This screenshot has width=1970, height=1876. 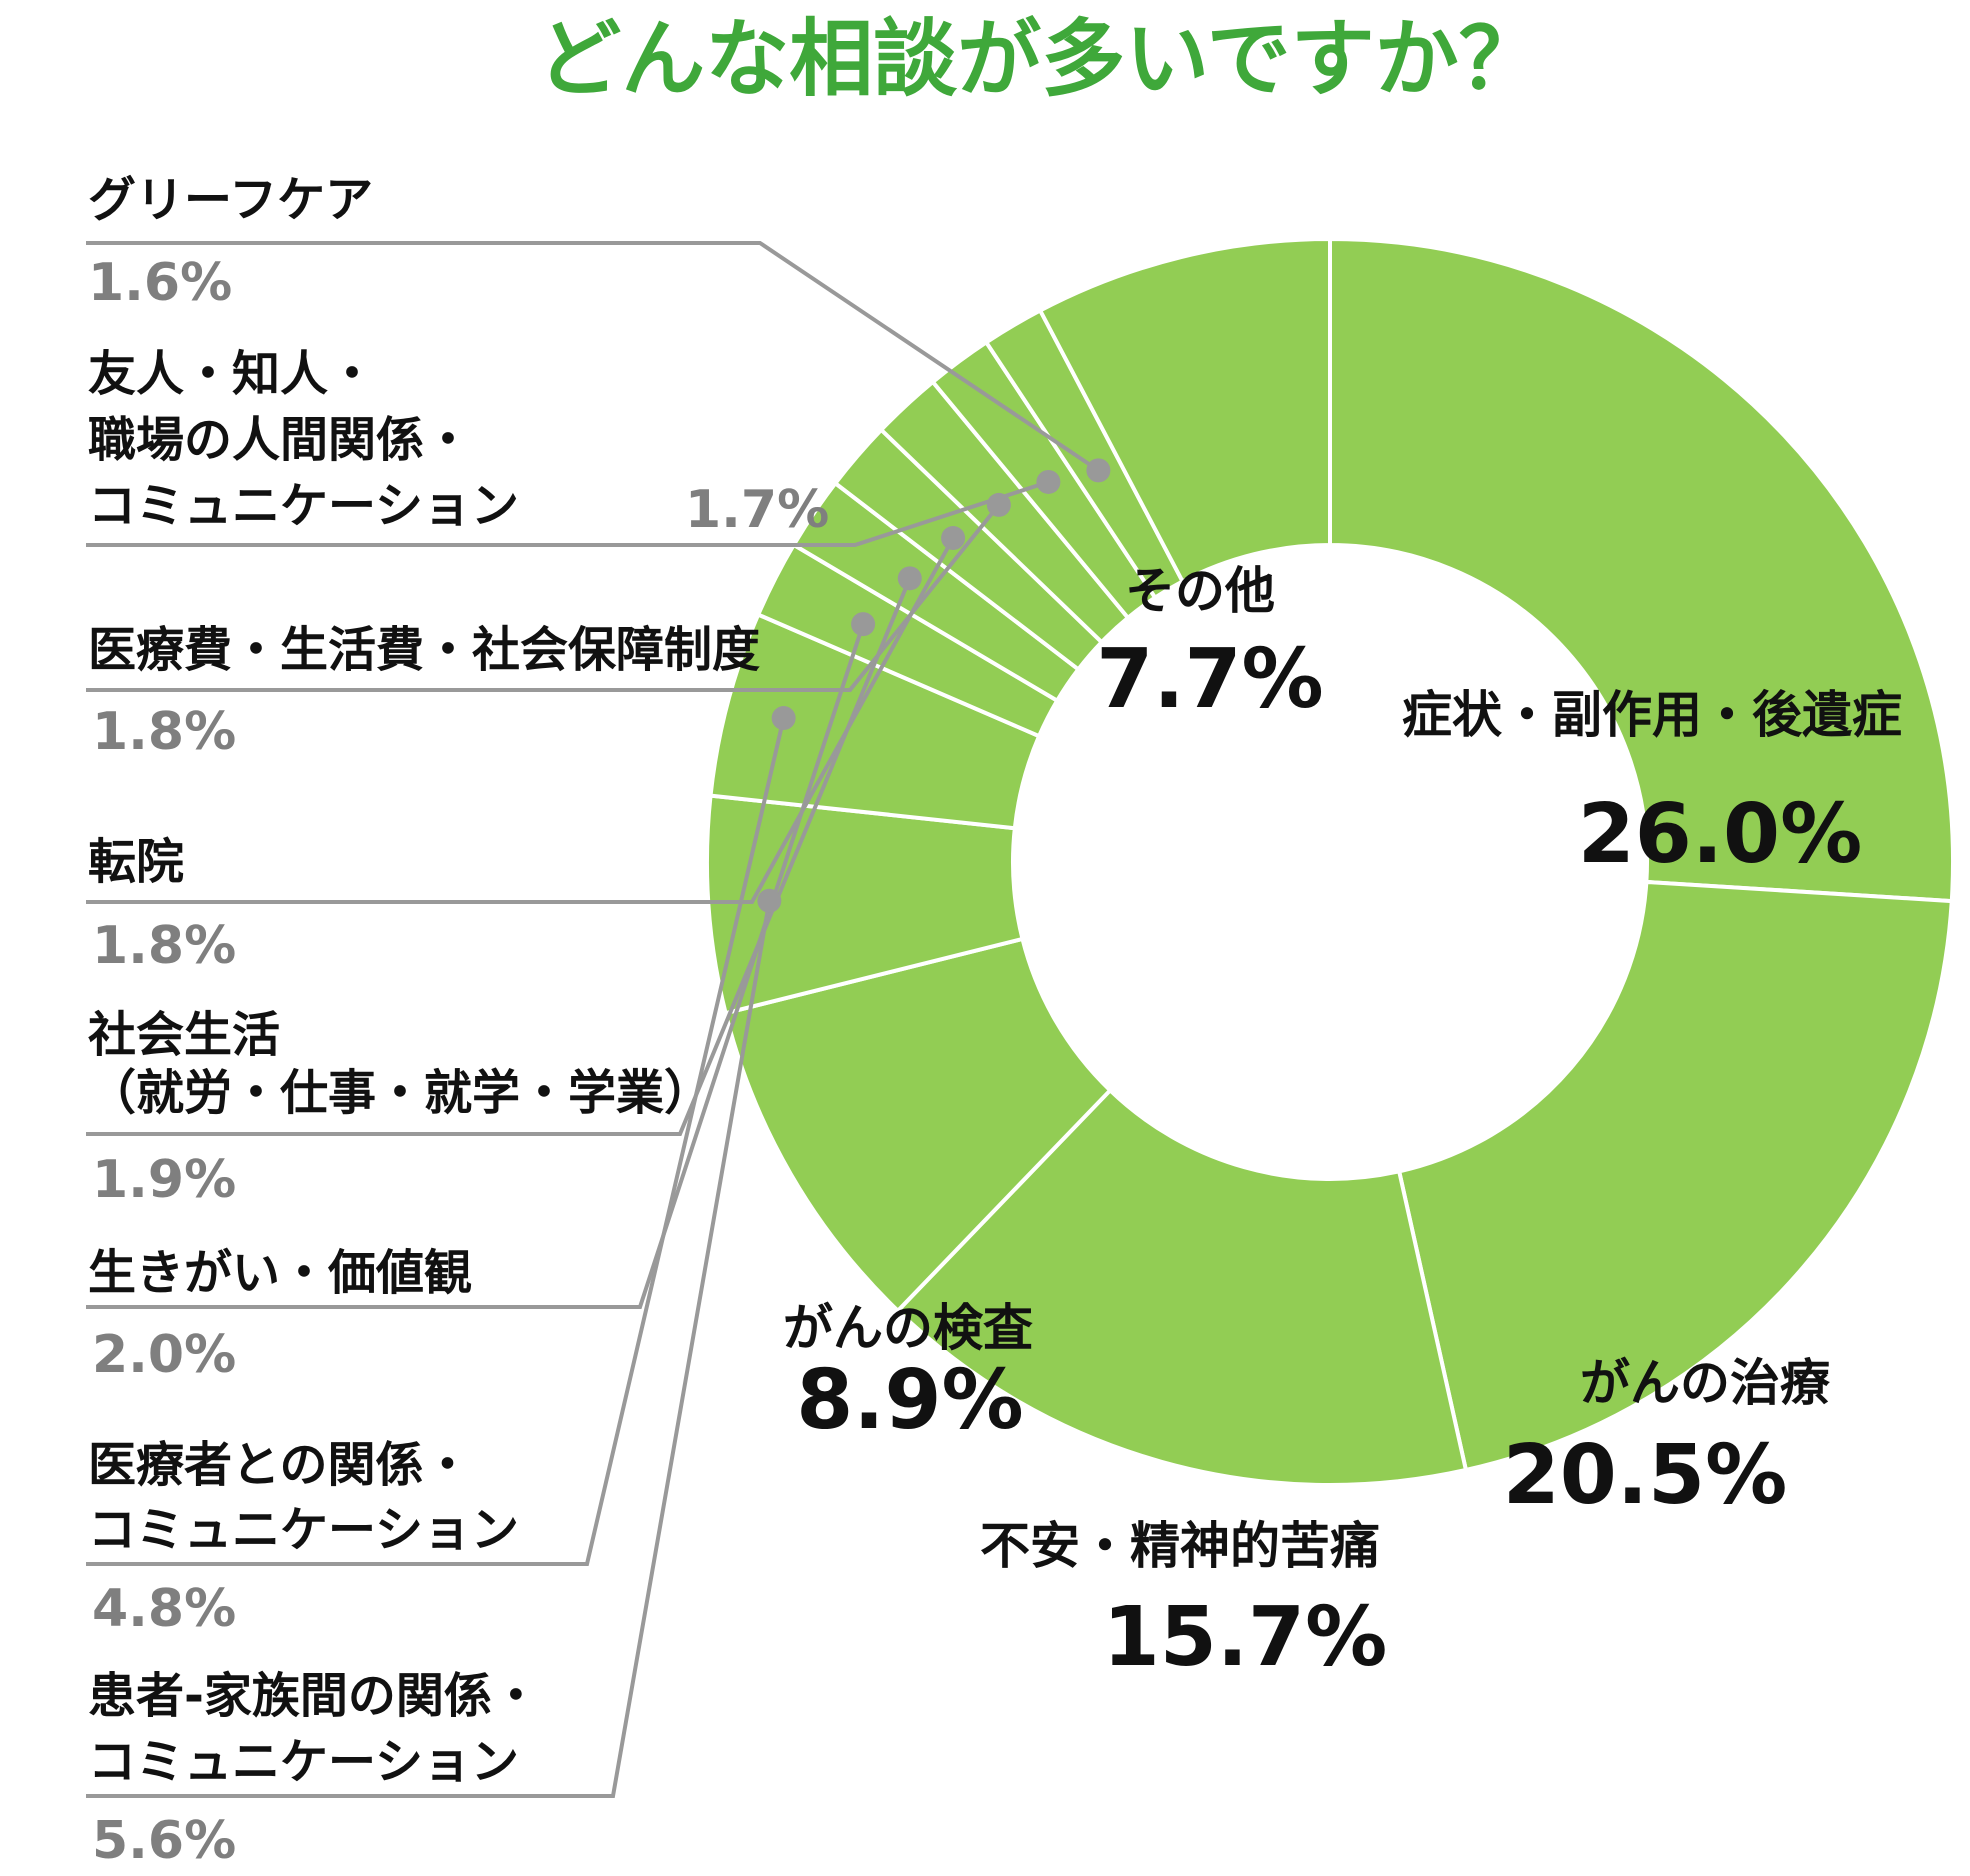 I want to click on slice-label-10-line-0: 友人・知人・, so click(x=232, y=374).